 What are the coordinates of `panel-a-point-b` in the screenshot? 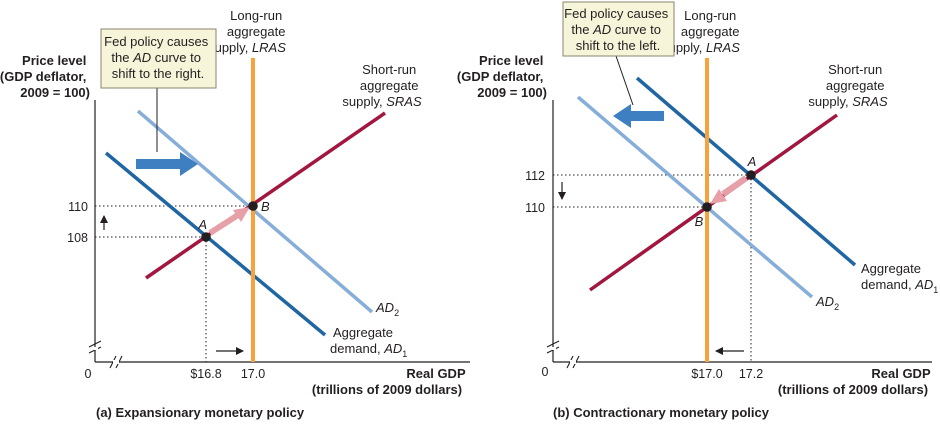 It's located at (253, 206).